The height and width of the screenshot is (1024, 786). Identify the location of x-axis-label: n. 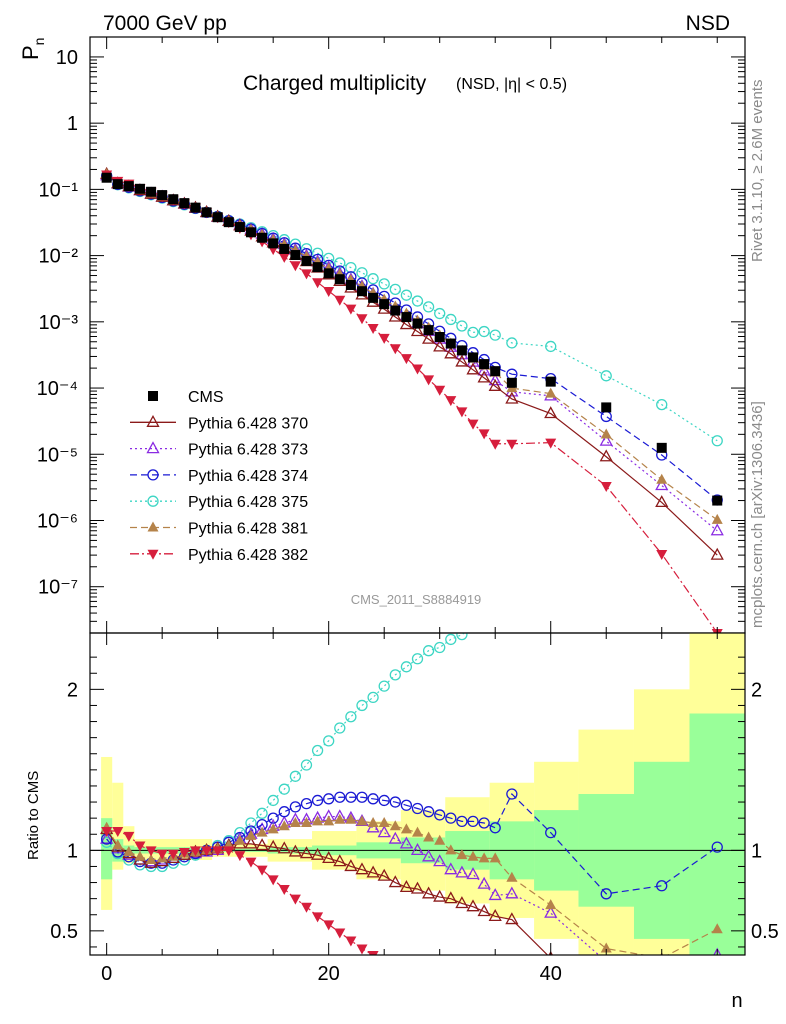
(736, 1001).